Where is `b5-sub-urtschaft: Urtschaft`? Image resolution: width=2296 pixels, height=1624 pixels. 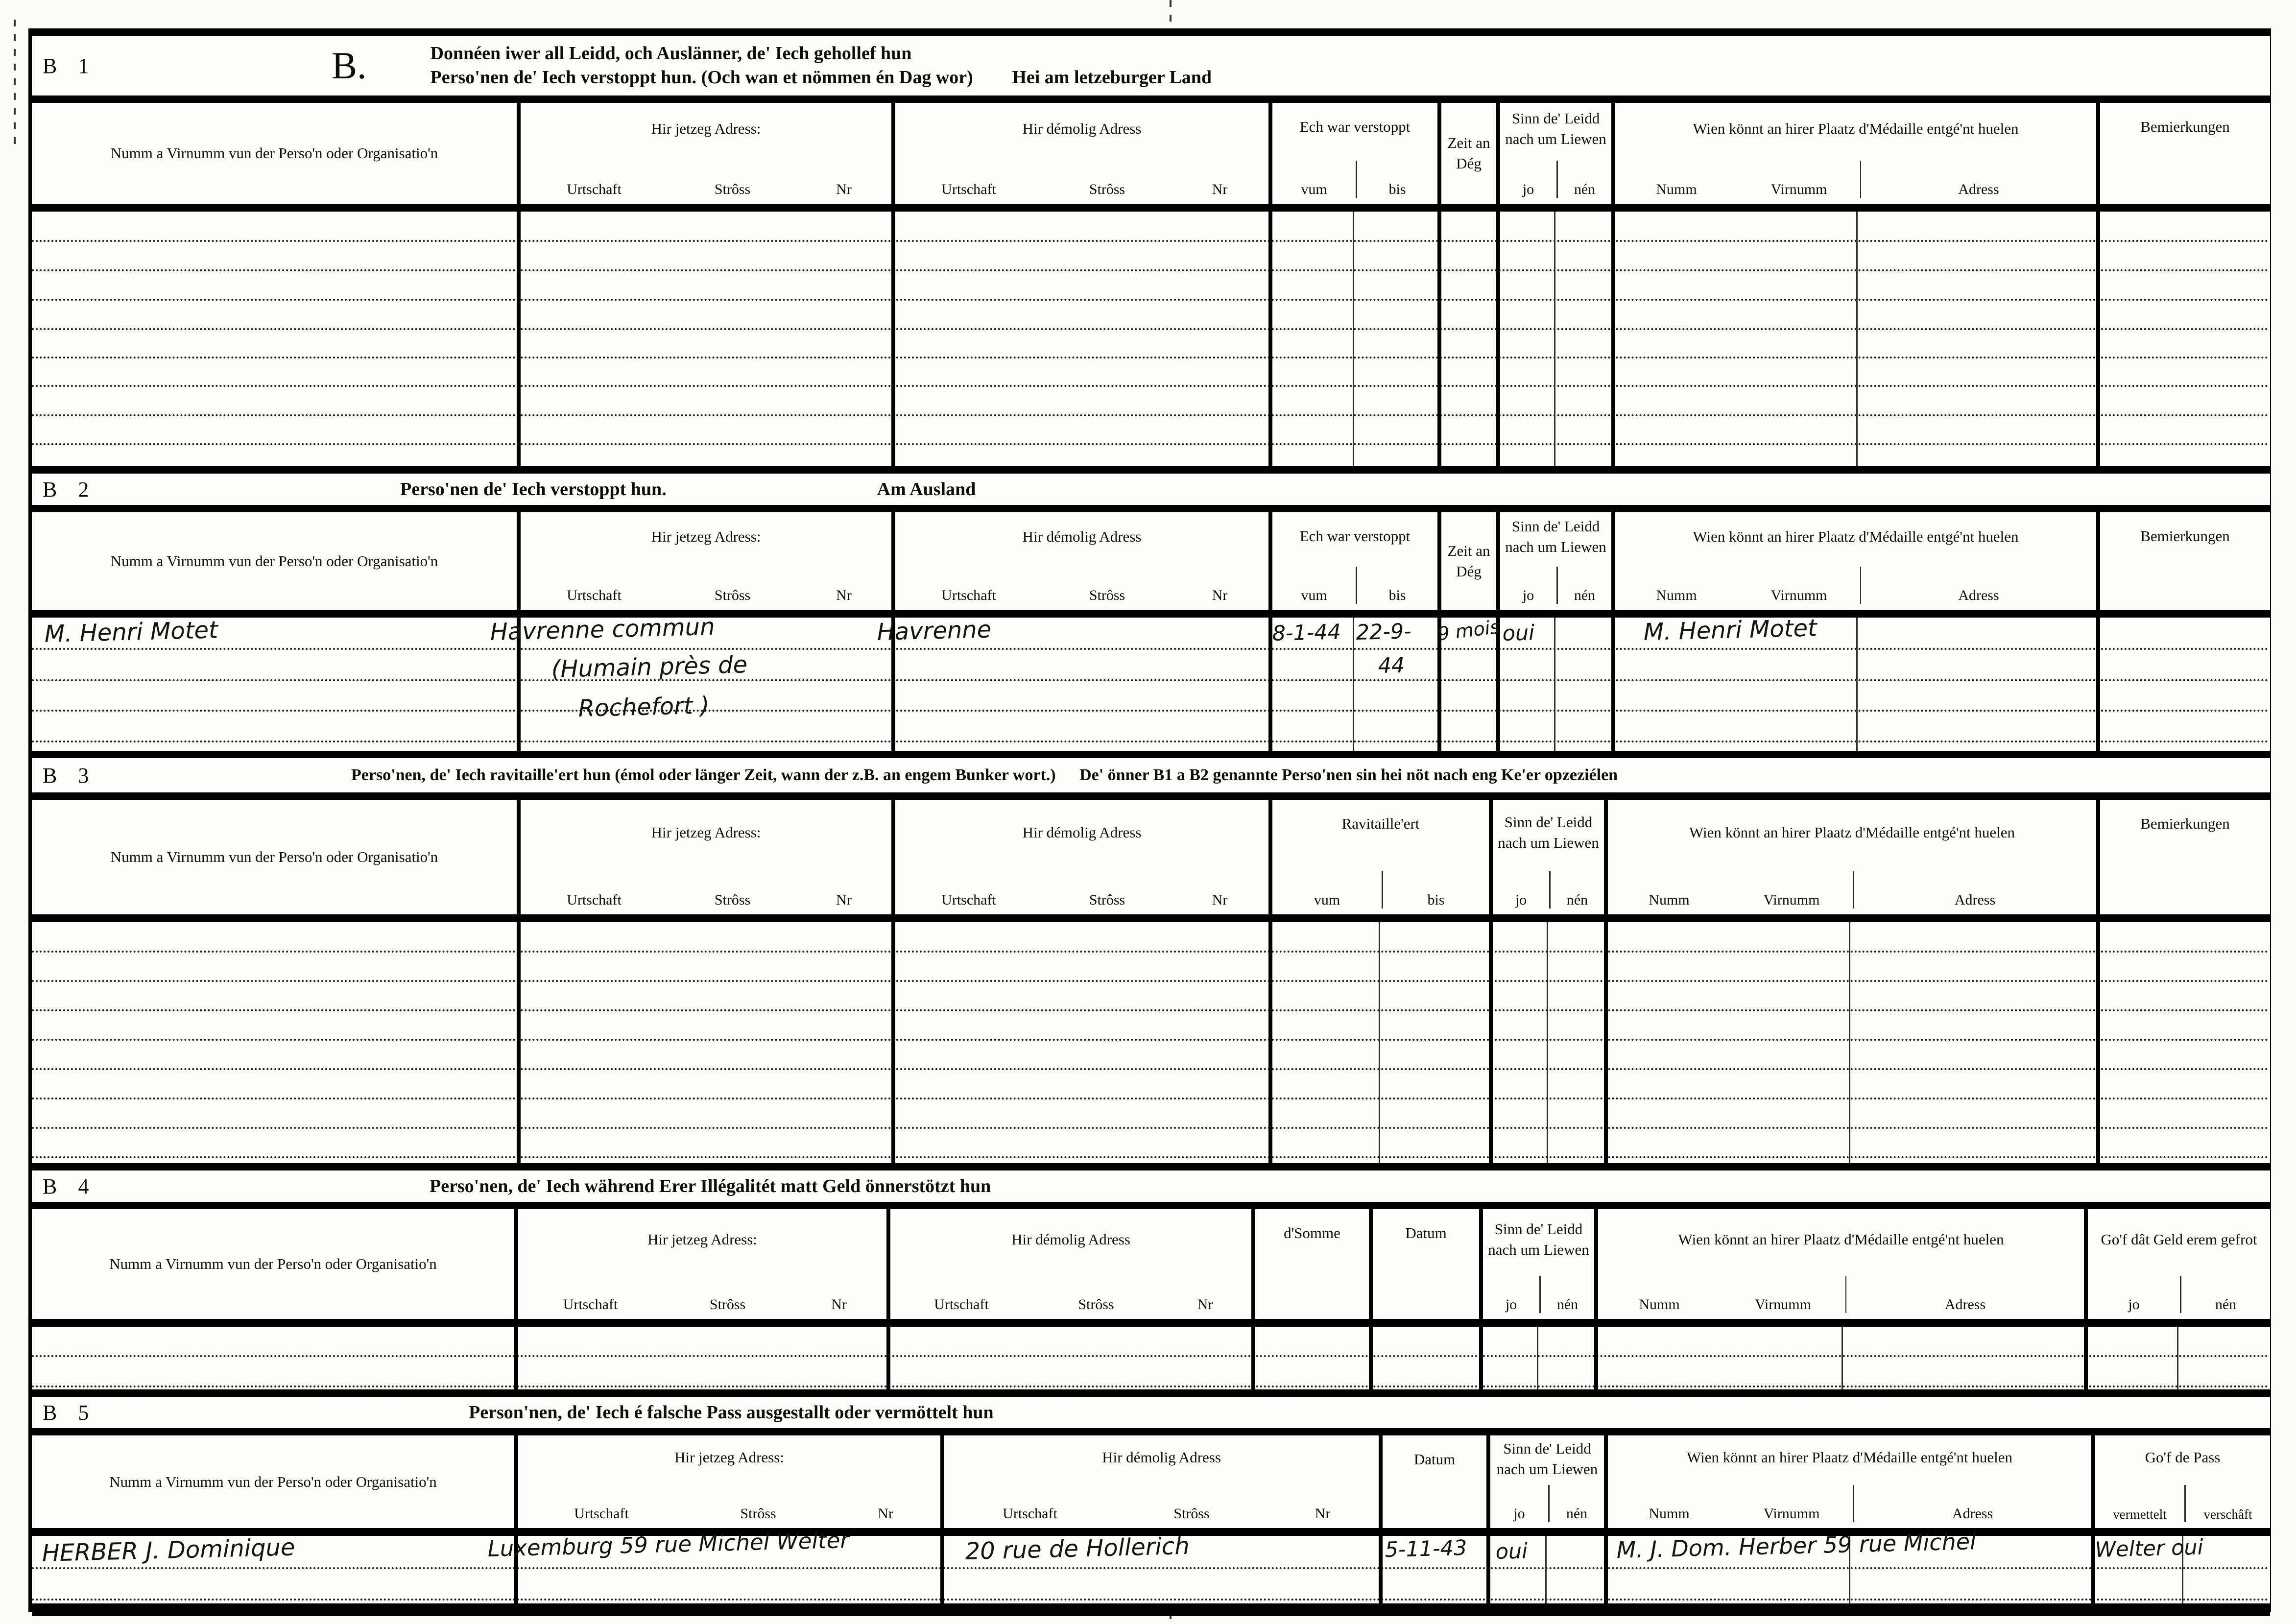
b5-sub-urtschaft: Urtschaft is located at coordinates (601, 1513).